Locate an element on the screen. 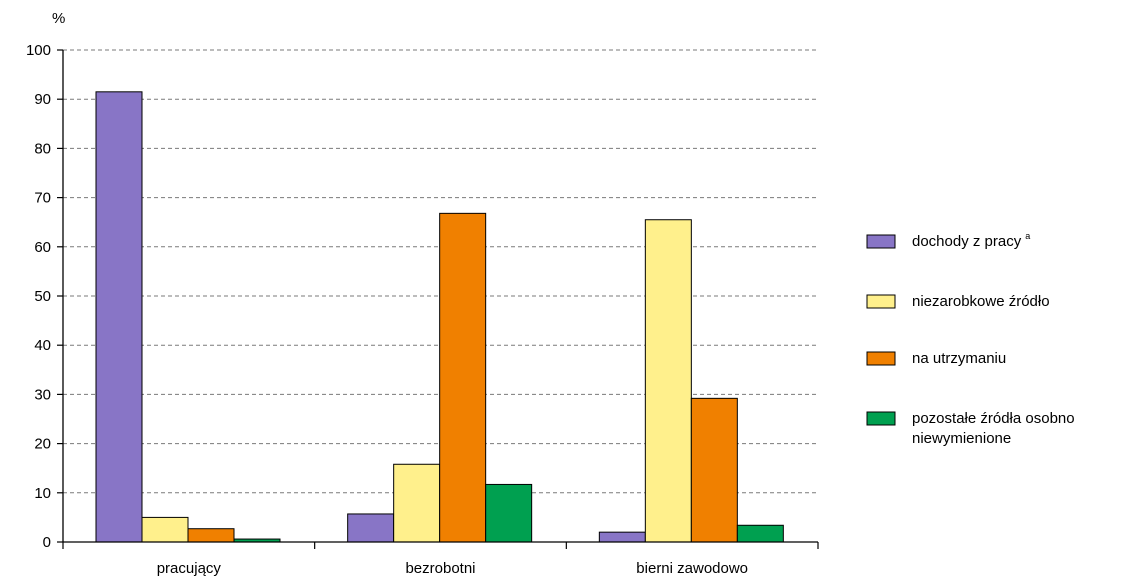 The width and height of the screenshot is (1148, 583). x-tick-label-1: pracujący is located at coordinates (189, 568).